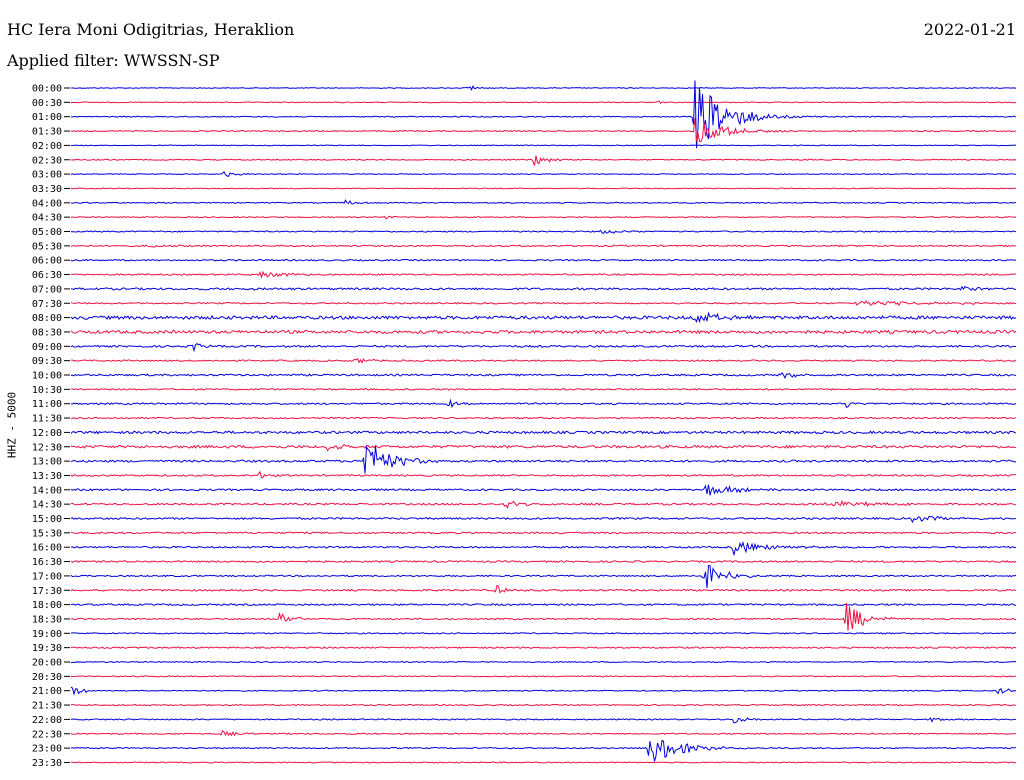 The width and height of the screenshot is (1024, 780). What do you see at coordinates (47, 376) in the screenshot?
I see `row-time-label: 10:00` at bounding box center [47, 376].